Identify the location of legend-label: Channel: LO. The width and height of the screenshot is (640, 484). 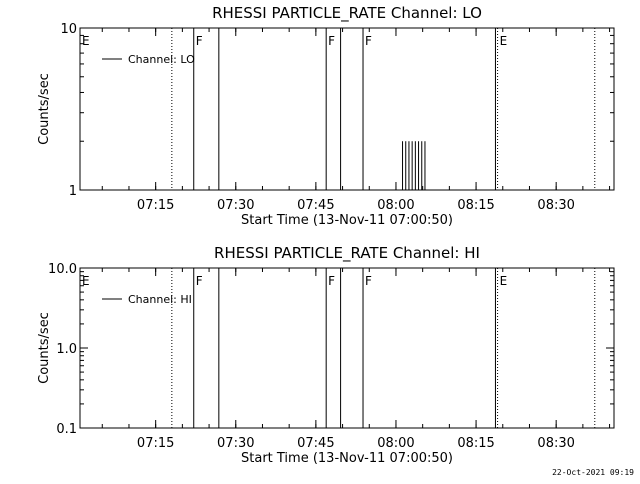
(161, 59).